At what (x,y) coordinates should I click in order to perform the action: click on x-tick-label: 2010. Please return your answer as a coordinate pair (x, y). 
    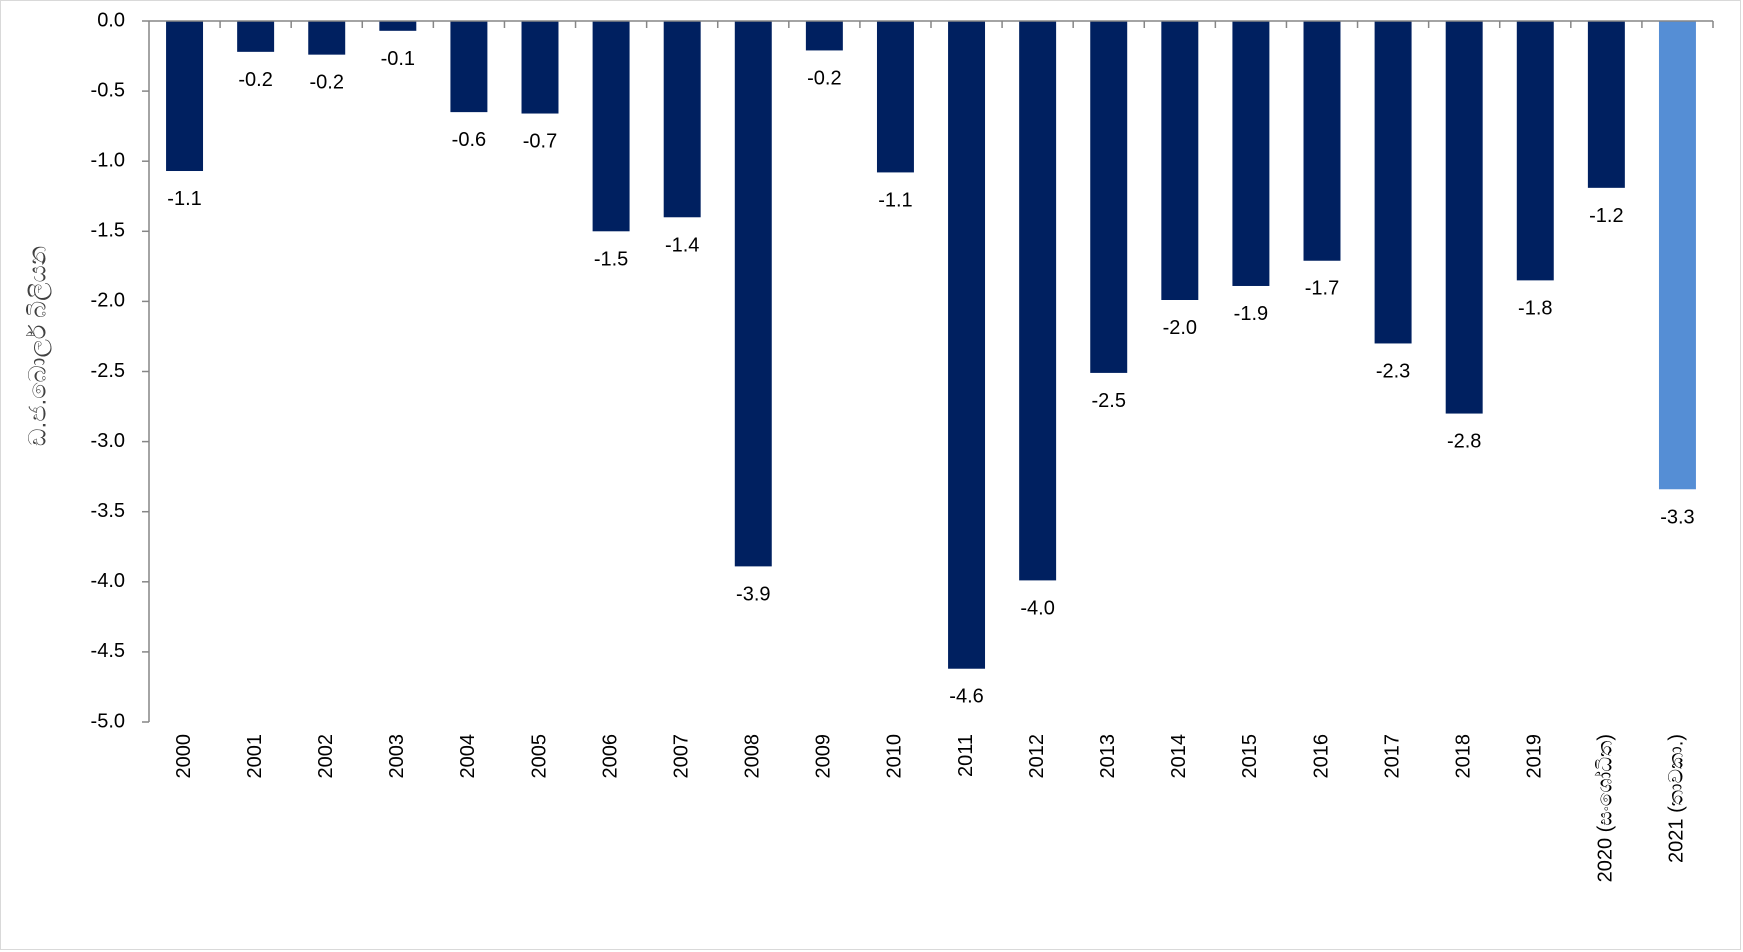
    Looking at the image, I should click on (895, 756).